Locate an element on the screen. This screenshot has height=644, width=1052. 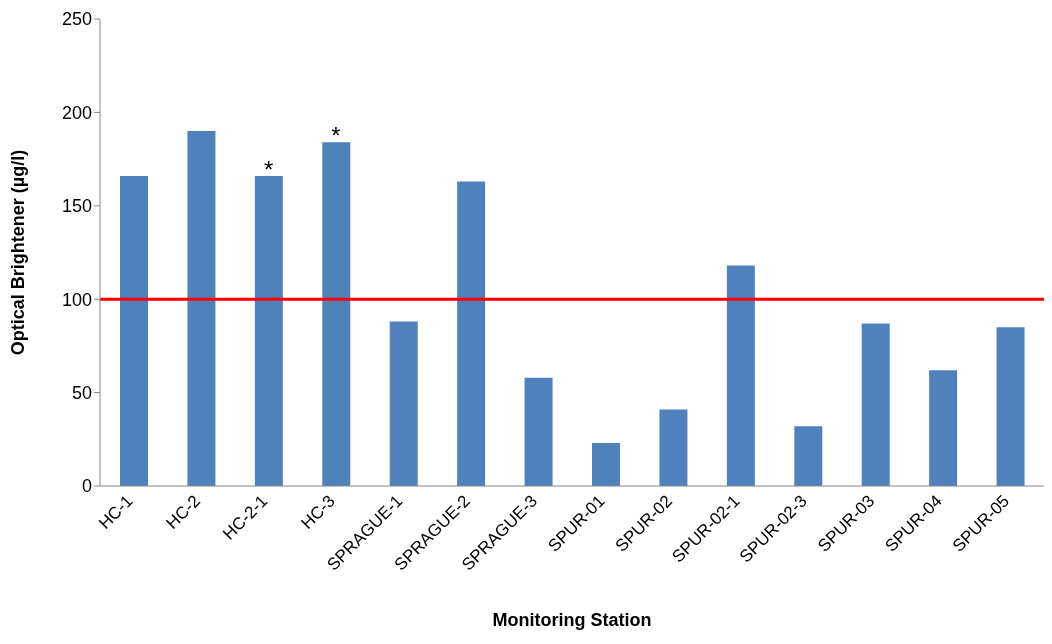
y-tick-label: 50 is located at coordinates (81, 392).